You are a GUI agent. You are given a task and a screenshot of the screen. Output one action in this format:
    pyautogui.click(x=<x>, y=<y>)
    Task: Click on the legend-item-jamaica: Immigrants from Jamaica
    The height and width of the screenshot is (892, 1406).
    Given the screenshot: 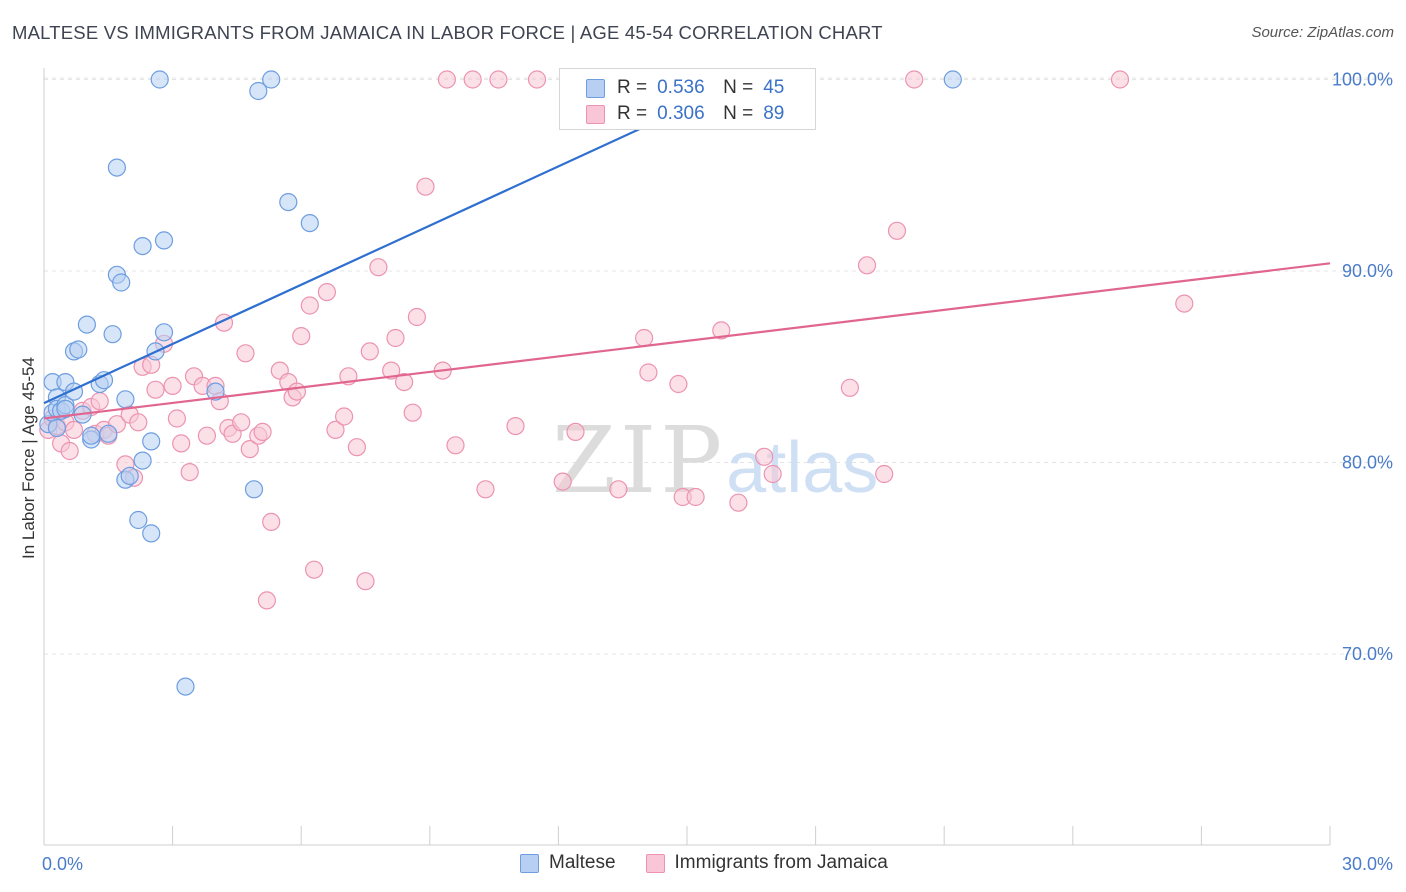 What is the action you would take?
    pyautogui.click(x=766, y=863)
    